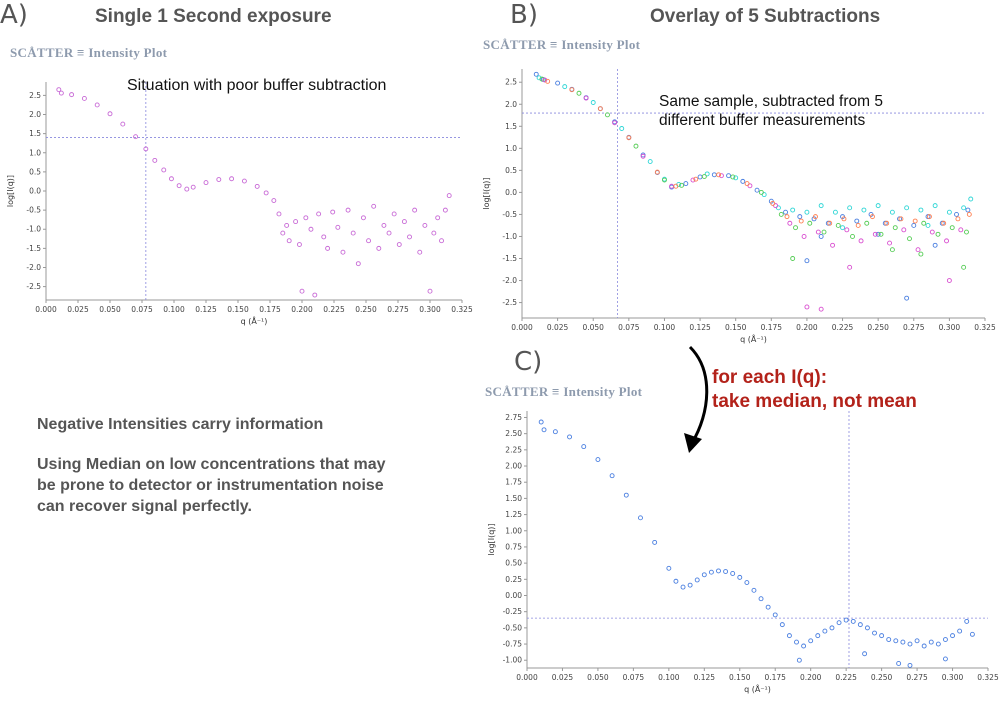  Describe the element at coordinates (513, 563) in the screenshot. I see `y-tick-label: 0.50` at that location.